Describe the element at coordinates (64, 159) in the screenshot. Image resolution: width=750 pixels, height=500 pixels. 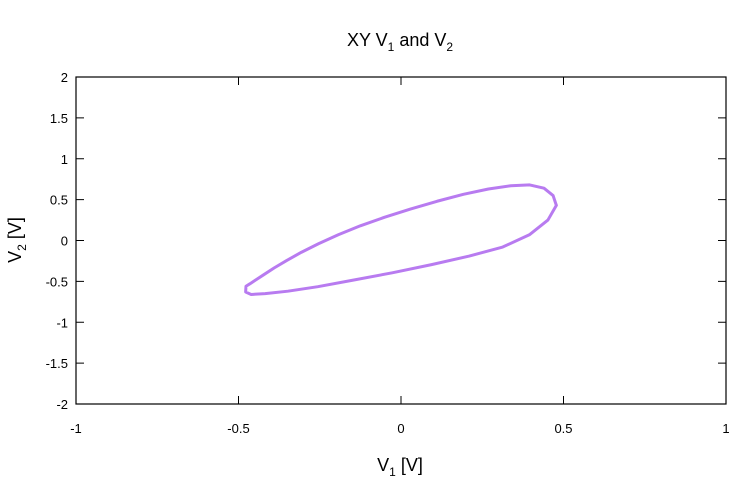
I see `y-tick-label: 1` at that location.